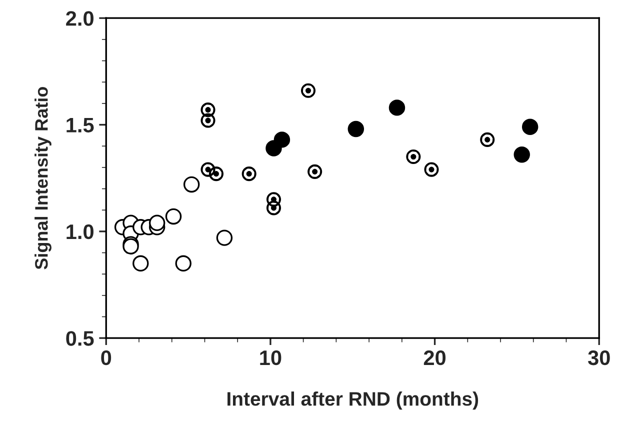 The width and height of the screenshot is (617, 421). I want to click on y-tick-label: 0.5, so click(80, 338).